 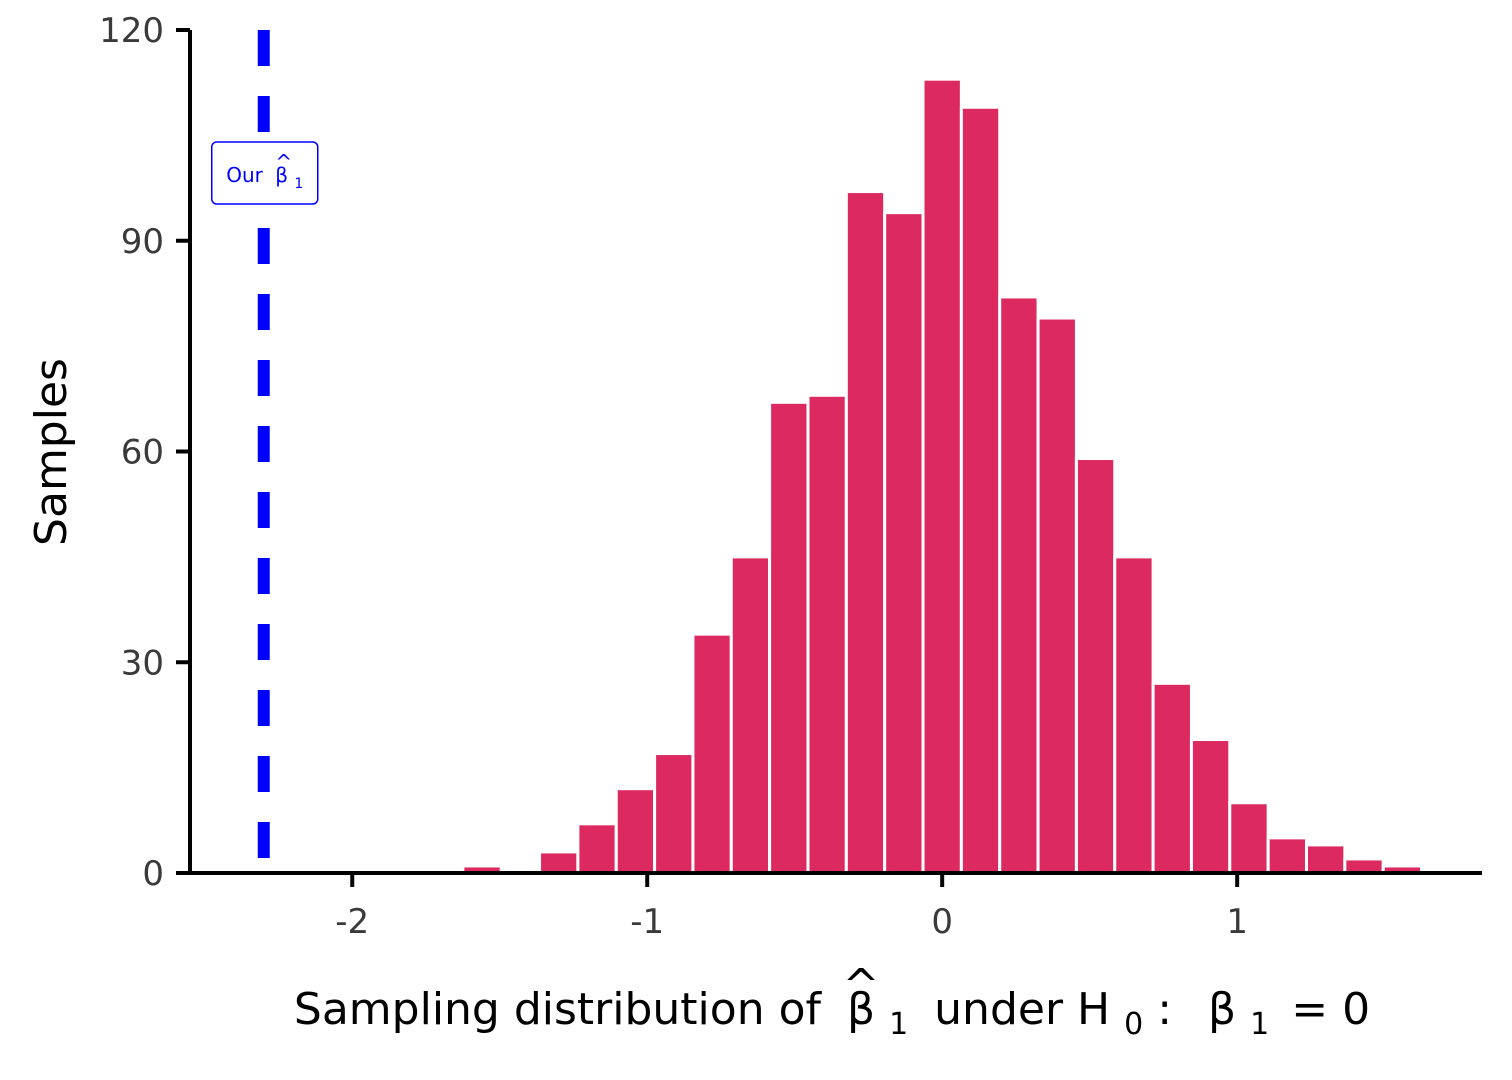 I want to click on reference-label-hat: ^, so click(x=283, y=162).